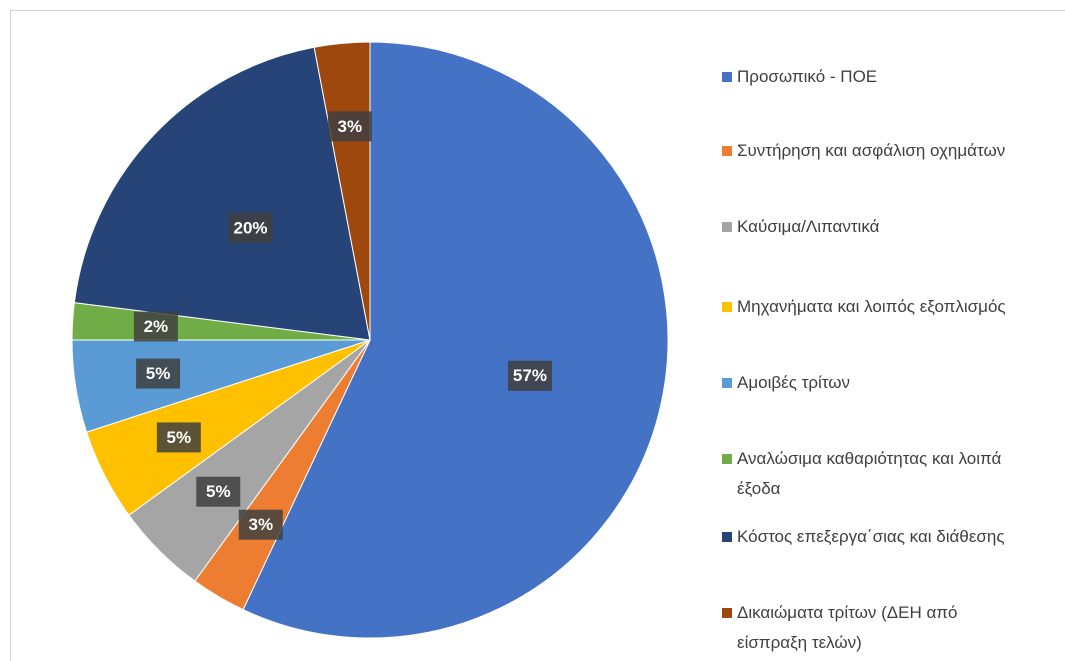  I want to click on data-label-text: 57%, so click(530, 375).